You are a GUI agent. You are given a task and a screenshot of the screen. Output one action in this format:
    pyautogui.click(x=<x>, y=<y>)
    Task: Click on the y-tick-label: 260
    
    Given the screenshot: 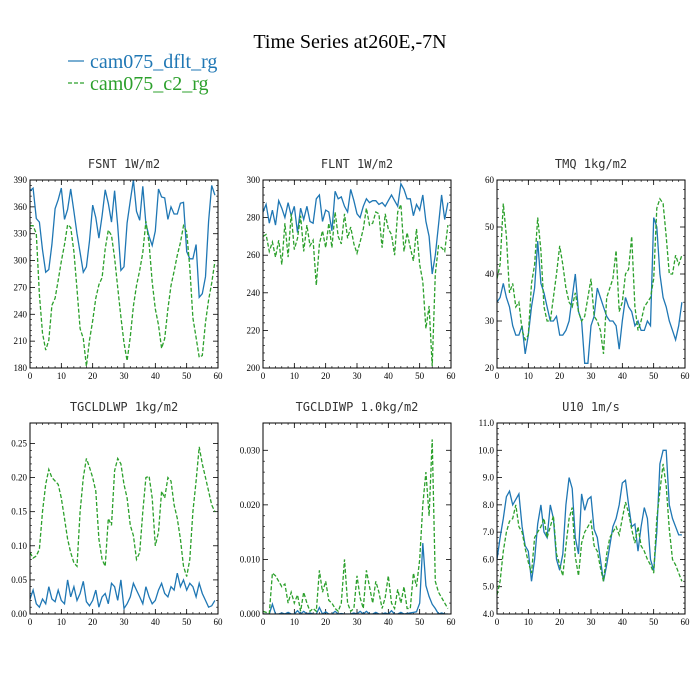 What is the action you would take?
    pyautogui.click(x=254, y=255)
    